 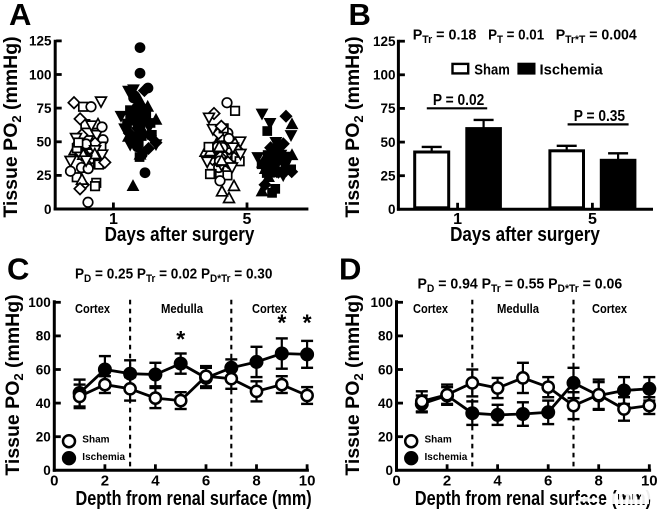 What do you see at coordinates (520, 285) in the screenshot?
I see `svg-text:PD​ = 0.94 PTr​ = 0.55 PD*Tr: PD​ = 0.94 PTr​ = 0.55 PD*Tr​ = 0.06` at bounding box center [520, 285].